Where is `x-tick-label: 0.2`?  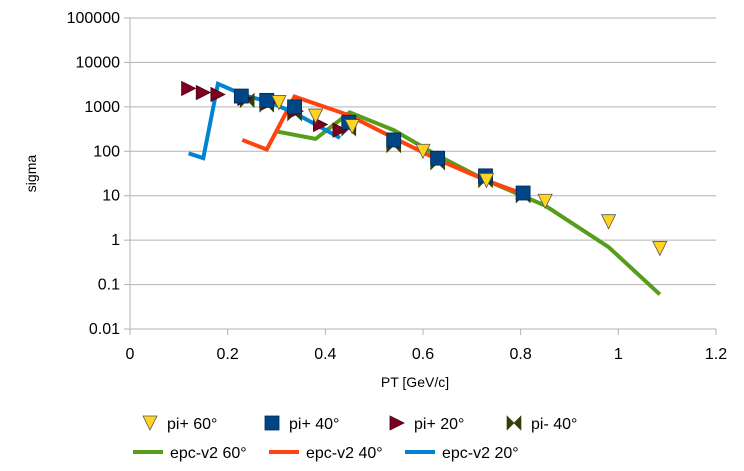
x-tick-label: 0.2 is located at coordinates (228, 354).